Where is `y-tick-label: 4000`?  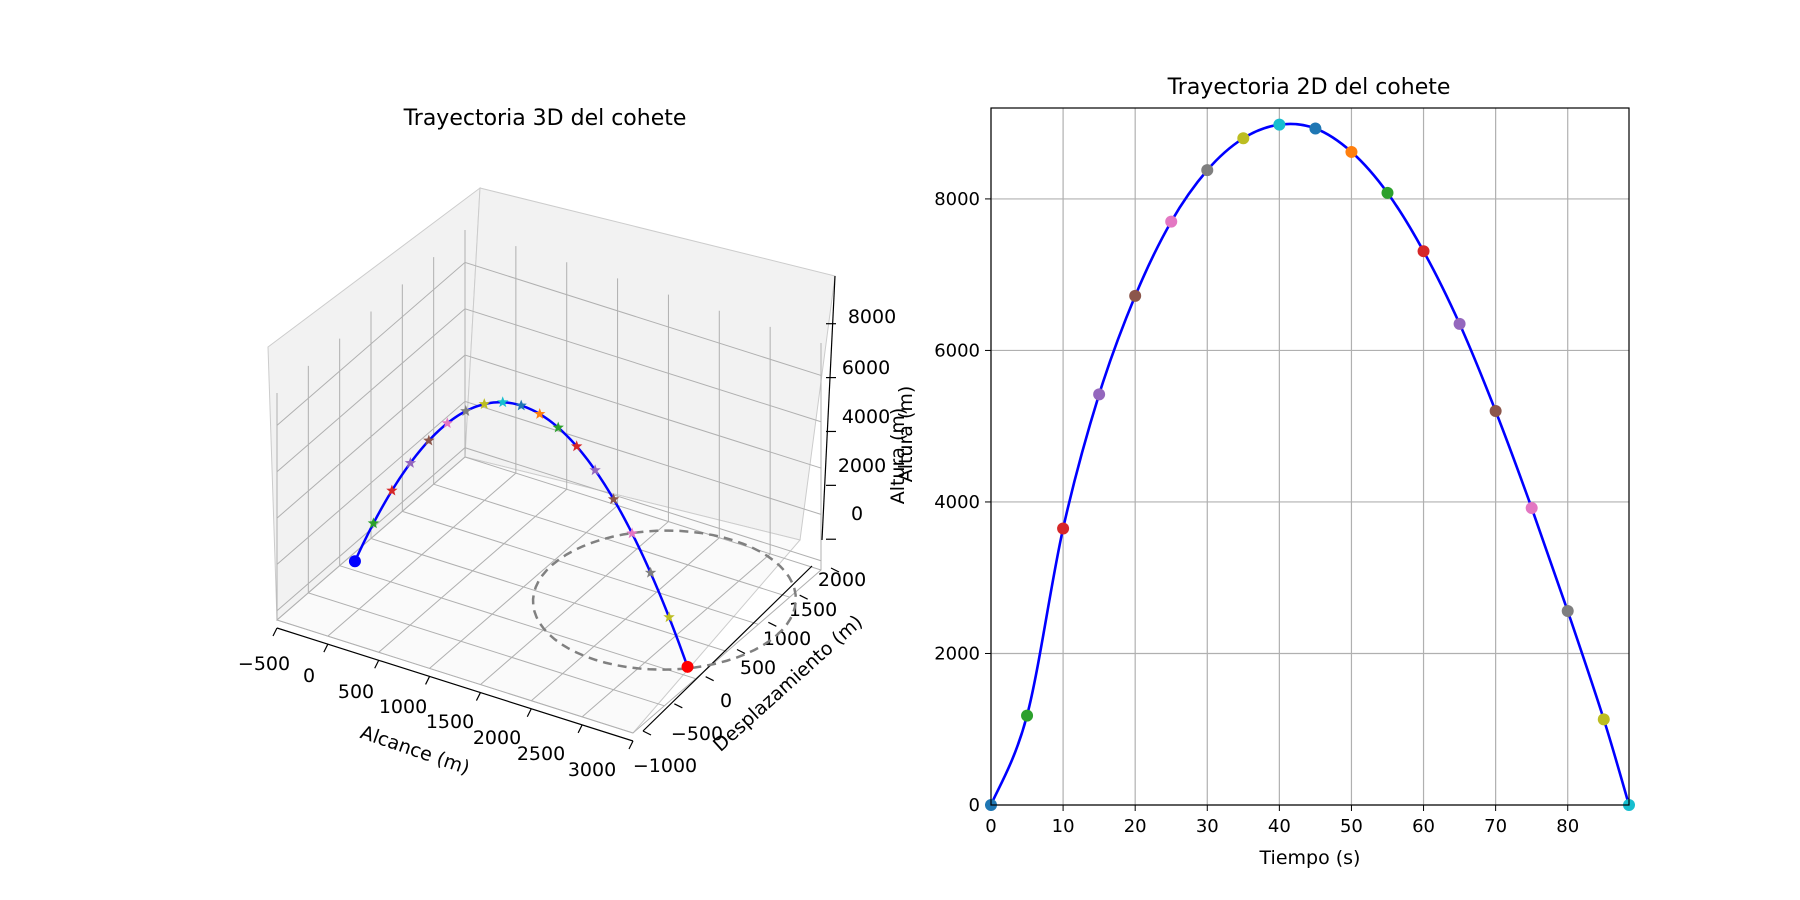
y-tick-label: 4000 is located at coordinates (957, 502).